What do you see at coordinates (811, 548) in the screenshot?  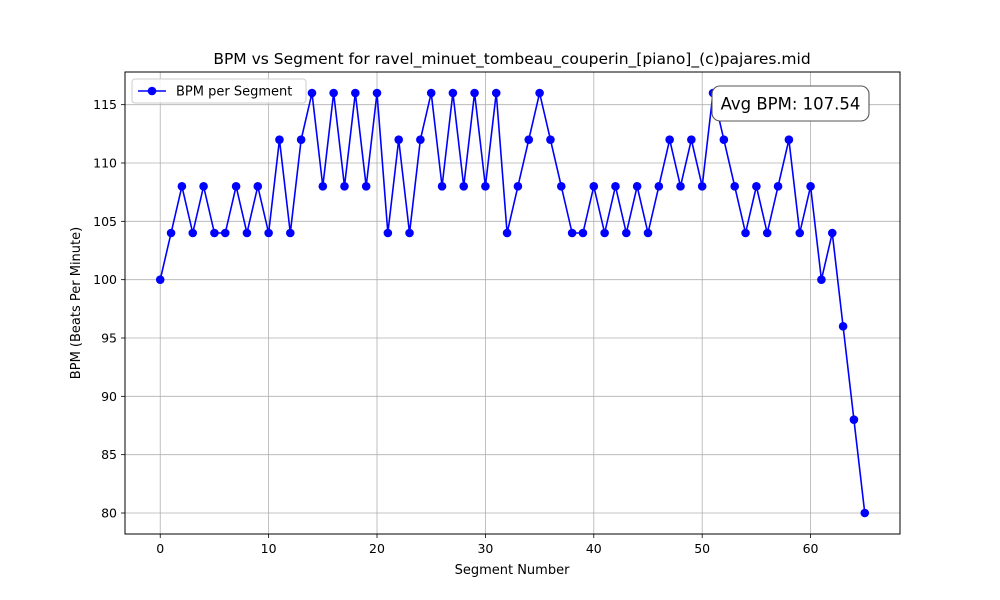 I see `x-tick-label: 60` at bounding box center [811, 548].